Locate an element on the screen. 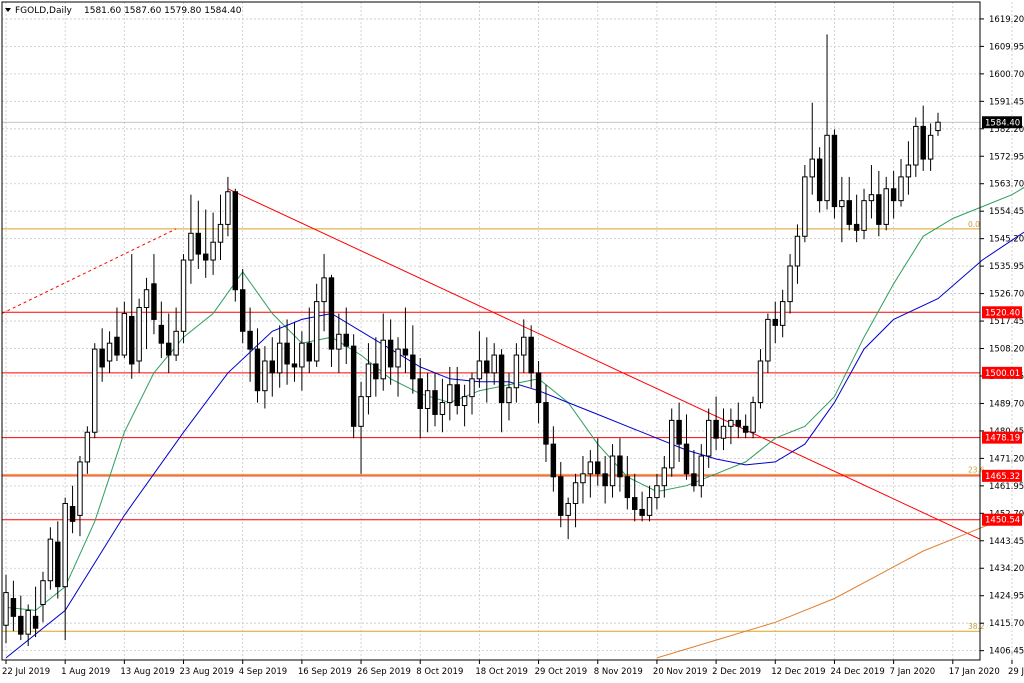 The image size is (1024, 683). last-price-tag-label: 1584.40 is located at coordinates (1002, 123).